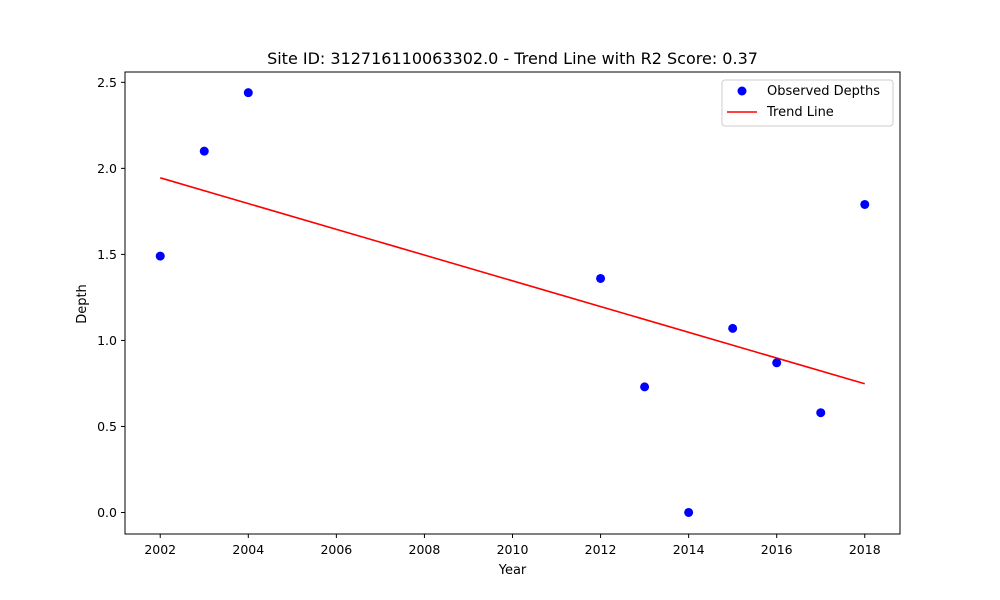  Describe the element at coordinates (336, 549) in the screenshot. I see `x-tick-label: 2006` at that location.